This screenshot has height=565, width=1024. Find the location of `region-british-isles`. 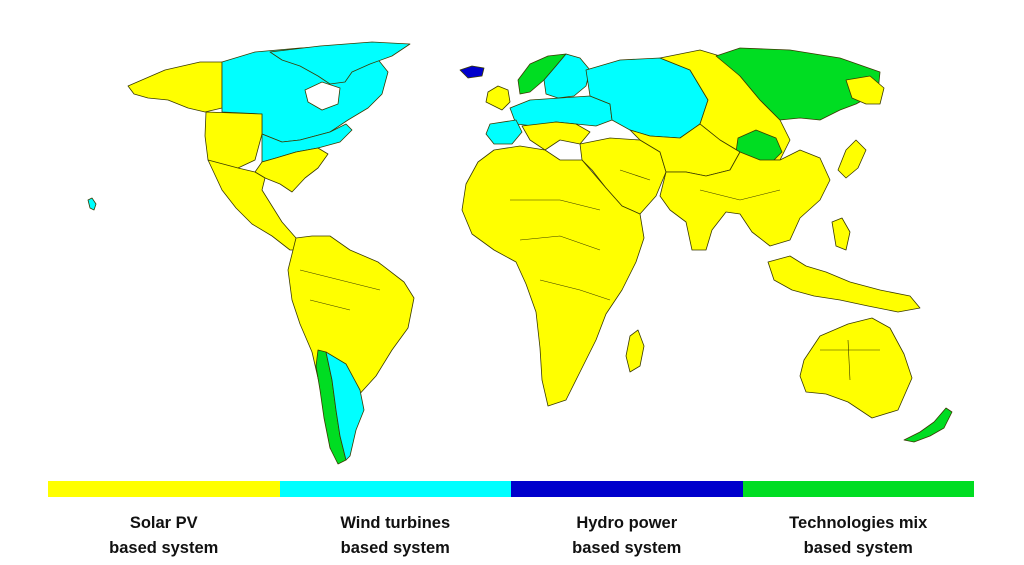

region-british-isles is located at coordinates (498, 98).